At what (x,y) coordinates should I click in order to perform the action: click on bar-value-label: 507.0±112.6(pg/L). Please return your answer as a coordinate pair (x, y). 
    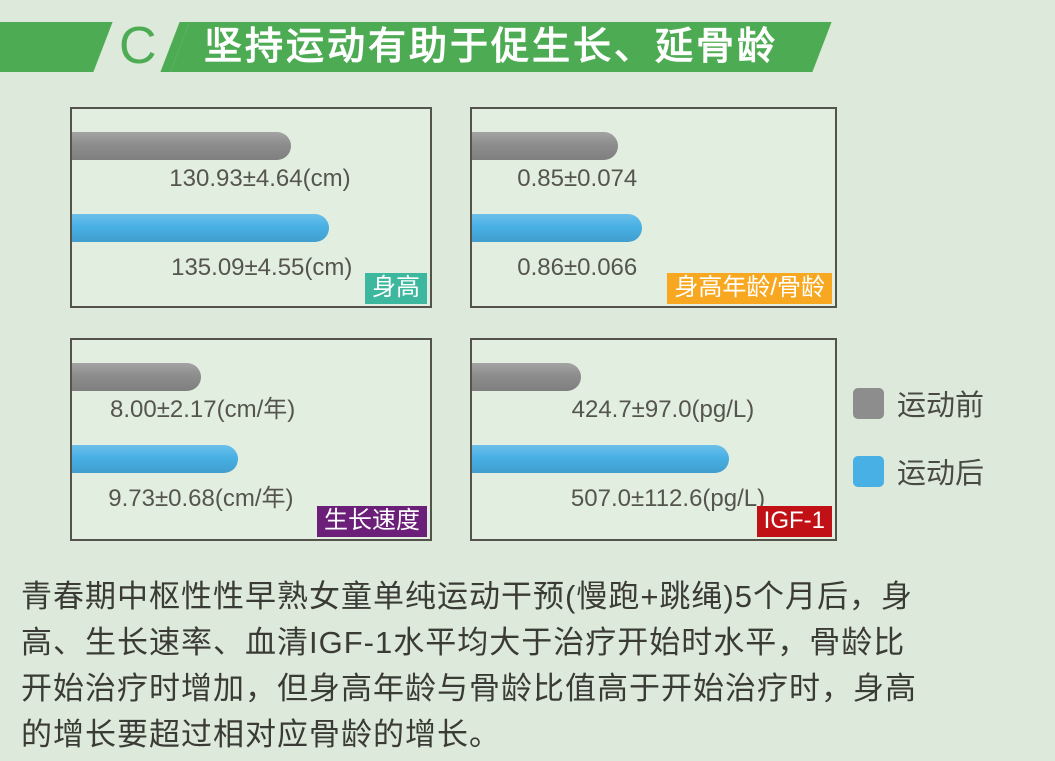
    Looking at the image, I should click on (668, 498).